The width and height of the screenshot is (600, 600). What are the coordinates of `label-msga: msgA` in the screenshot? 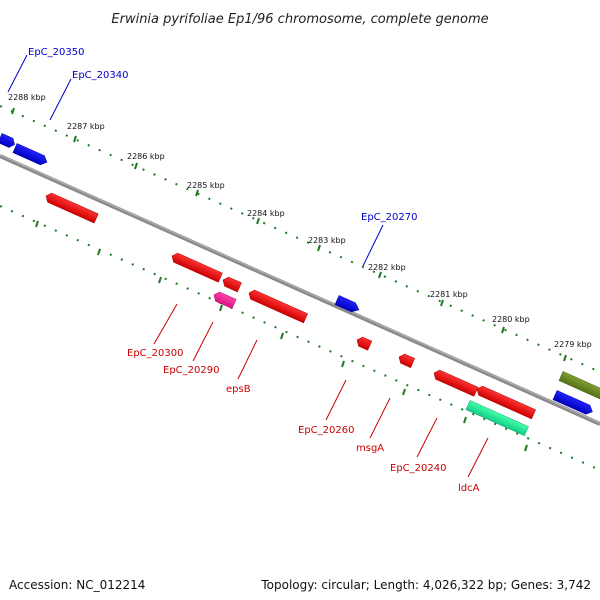 It's located at (370, 448).